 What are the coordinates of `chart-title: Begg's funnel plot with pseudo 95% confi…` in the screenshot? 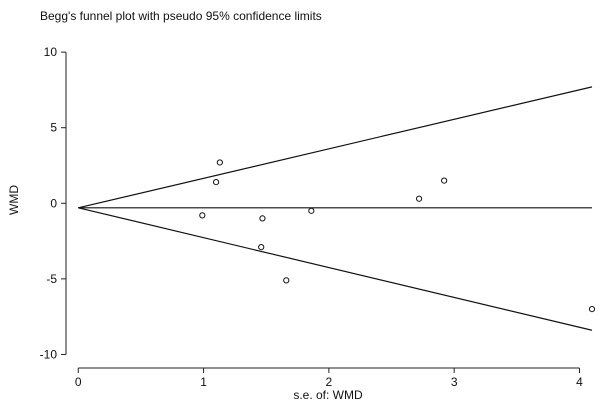 It's located at (181, 16).